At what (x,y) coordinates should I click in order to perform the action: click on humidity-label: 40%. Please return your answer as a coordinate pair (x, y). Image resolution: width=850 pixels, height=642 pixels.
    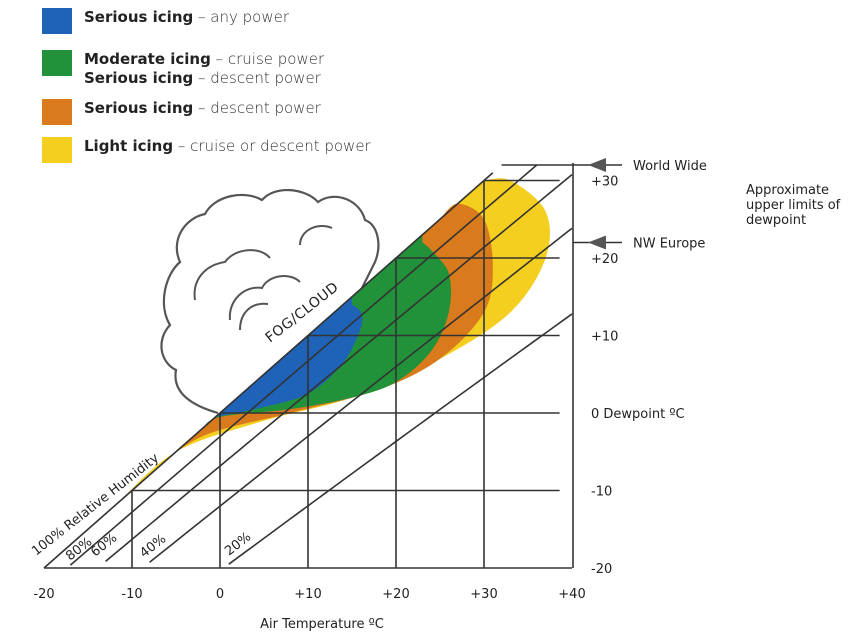
    Looking at the image, I should click on (153, 547).